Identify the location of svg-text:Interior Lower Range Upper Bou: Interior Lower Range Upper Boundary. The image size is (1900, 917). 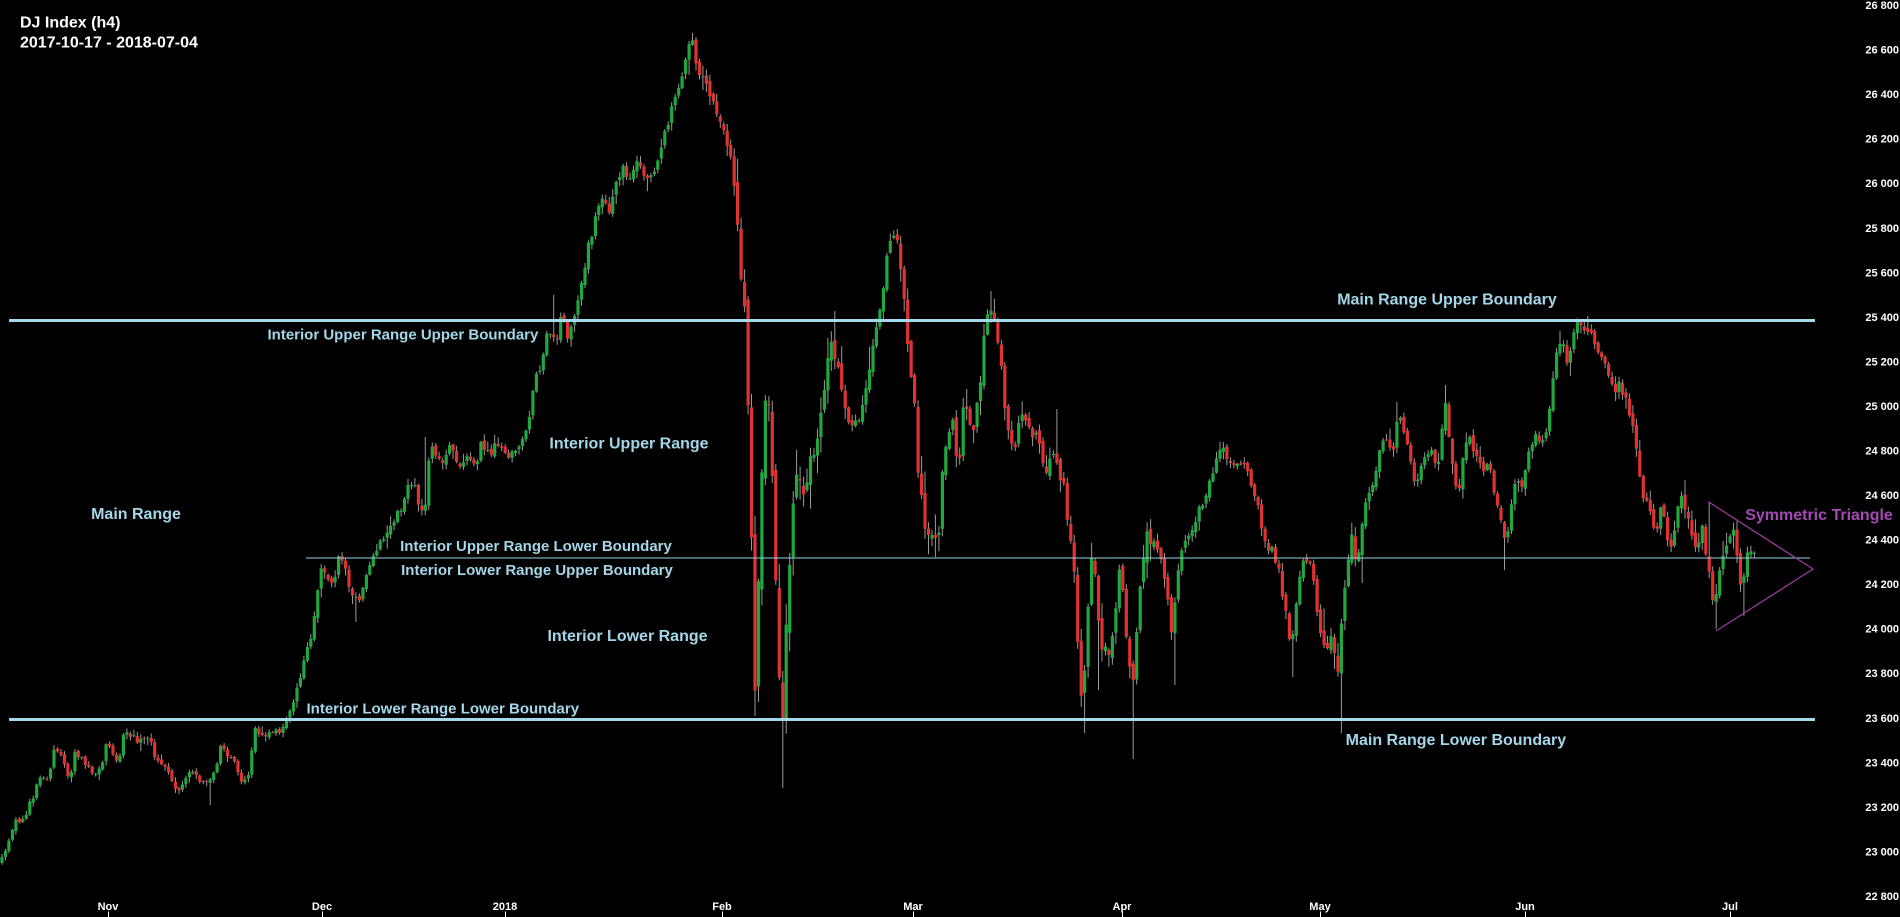
(537, 570).